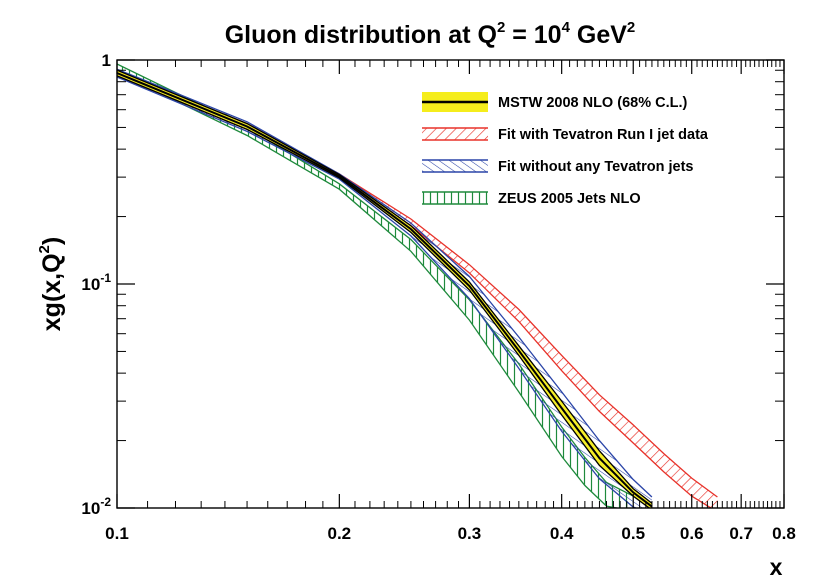 The width and height of the screenshot is (839, 582). Describe the element at coordinates (51, 284) in the screenshot. I see `y-axis-label: xg(x,Q2)` at that location.